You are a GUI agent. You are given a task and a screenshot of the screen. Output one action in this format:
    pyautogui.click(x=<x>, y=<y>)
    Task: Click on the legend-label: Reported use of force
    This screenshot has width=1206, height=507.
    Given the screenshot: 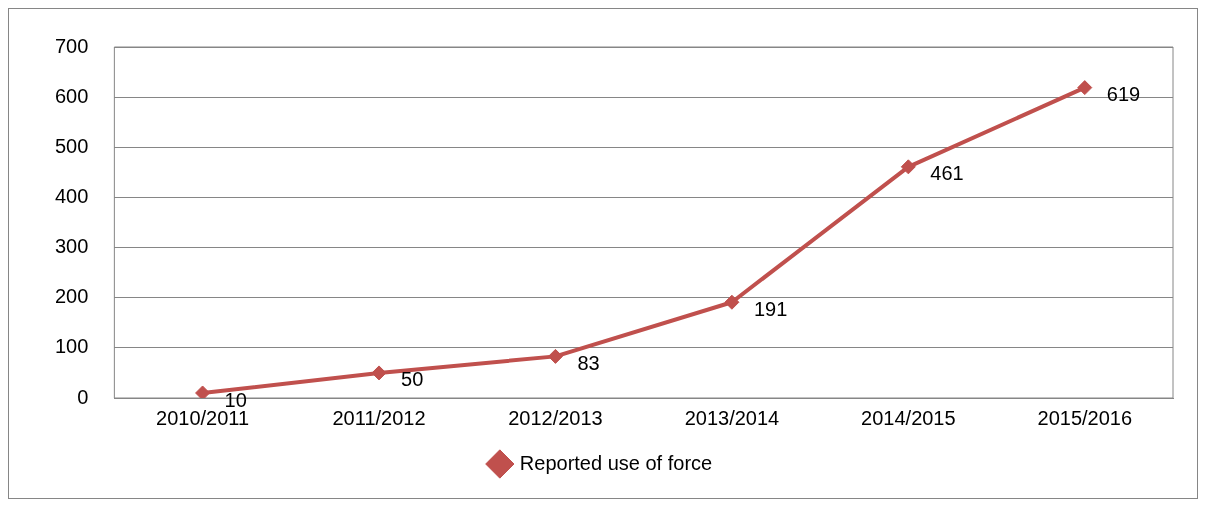 What is the action you would take?
    pyautogui.click(x=616, y=462)
    